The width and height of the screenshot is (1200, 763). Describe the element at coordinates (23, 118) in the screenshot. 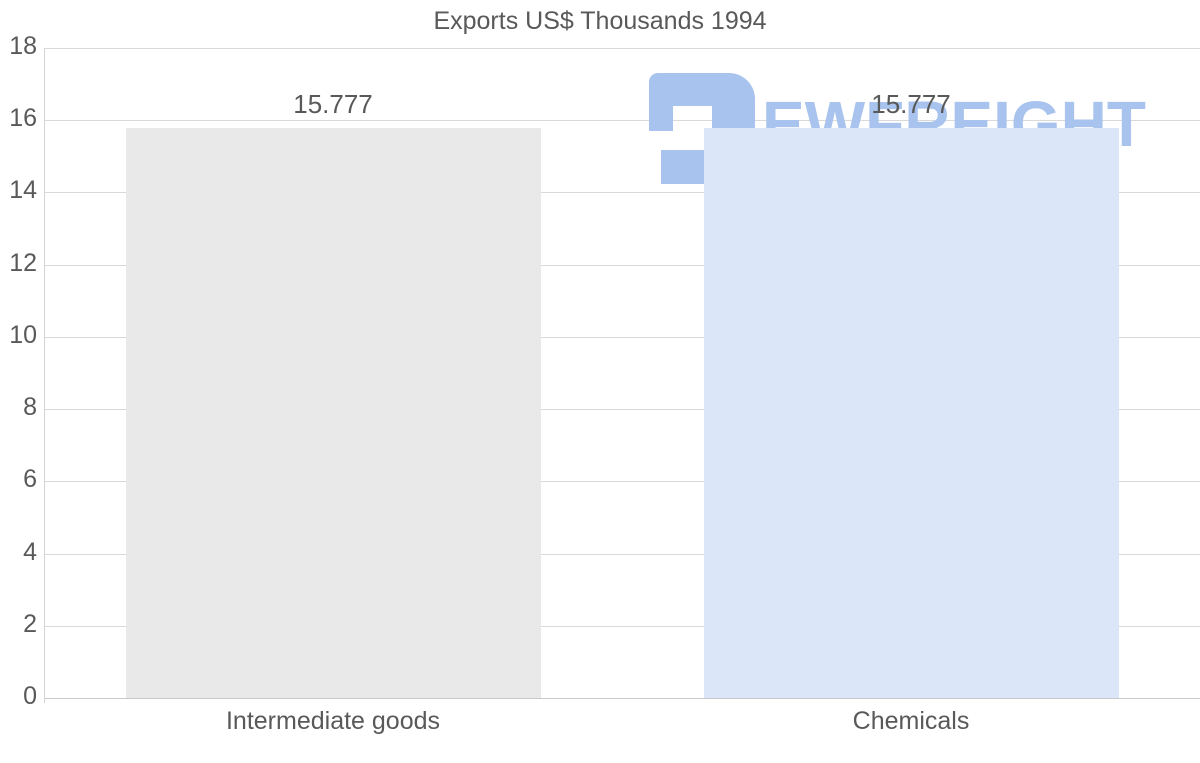

I see `y-tick-label-16: 16` at that location.